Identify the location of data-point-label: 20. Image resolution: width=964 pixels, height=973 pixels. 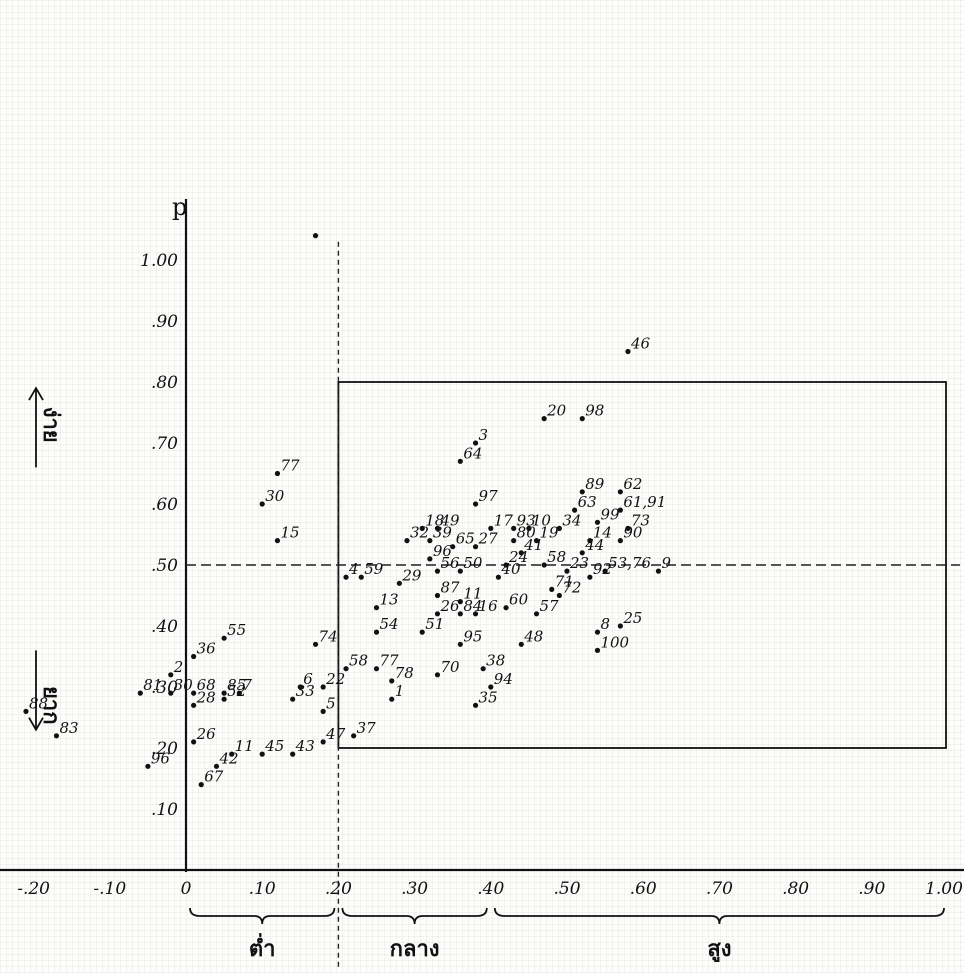
(556, 411).